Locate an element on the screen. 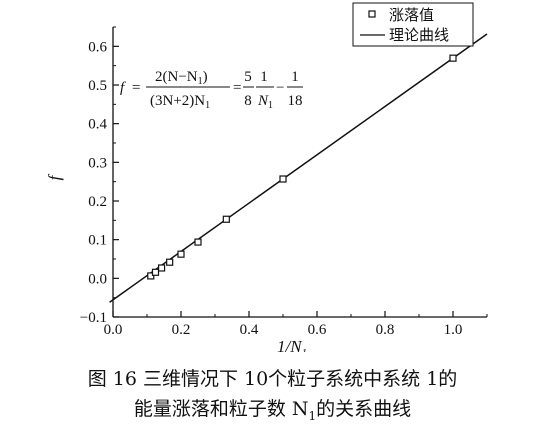  y-tick-label: 0.3 is located at coordinates (97, 163).